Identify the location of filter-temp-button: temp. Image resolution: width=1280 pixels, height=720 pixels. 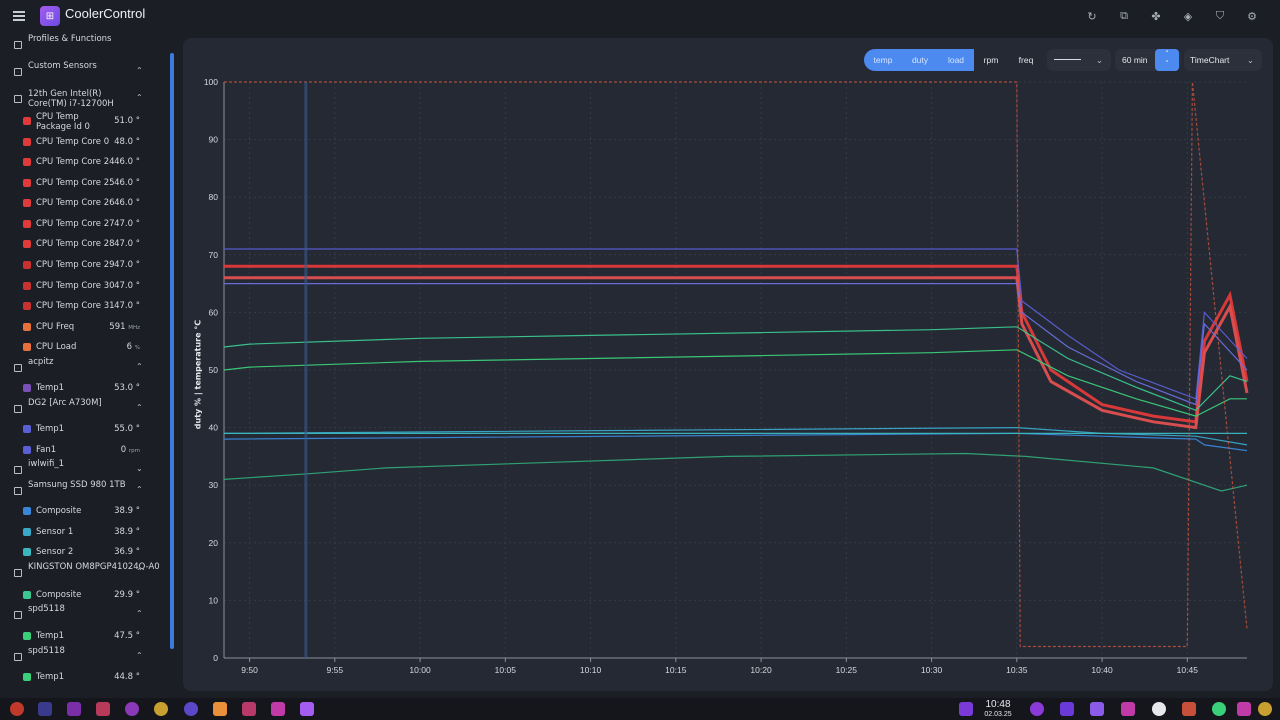
(883, 60).